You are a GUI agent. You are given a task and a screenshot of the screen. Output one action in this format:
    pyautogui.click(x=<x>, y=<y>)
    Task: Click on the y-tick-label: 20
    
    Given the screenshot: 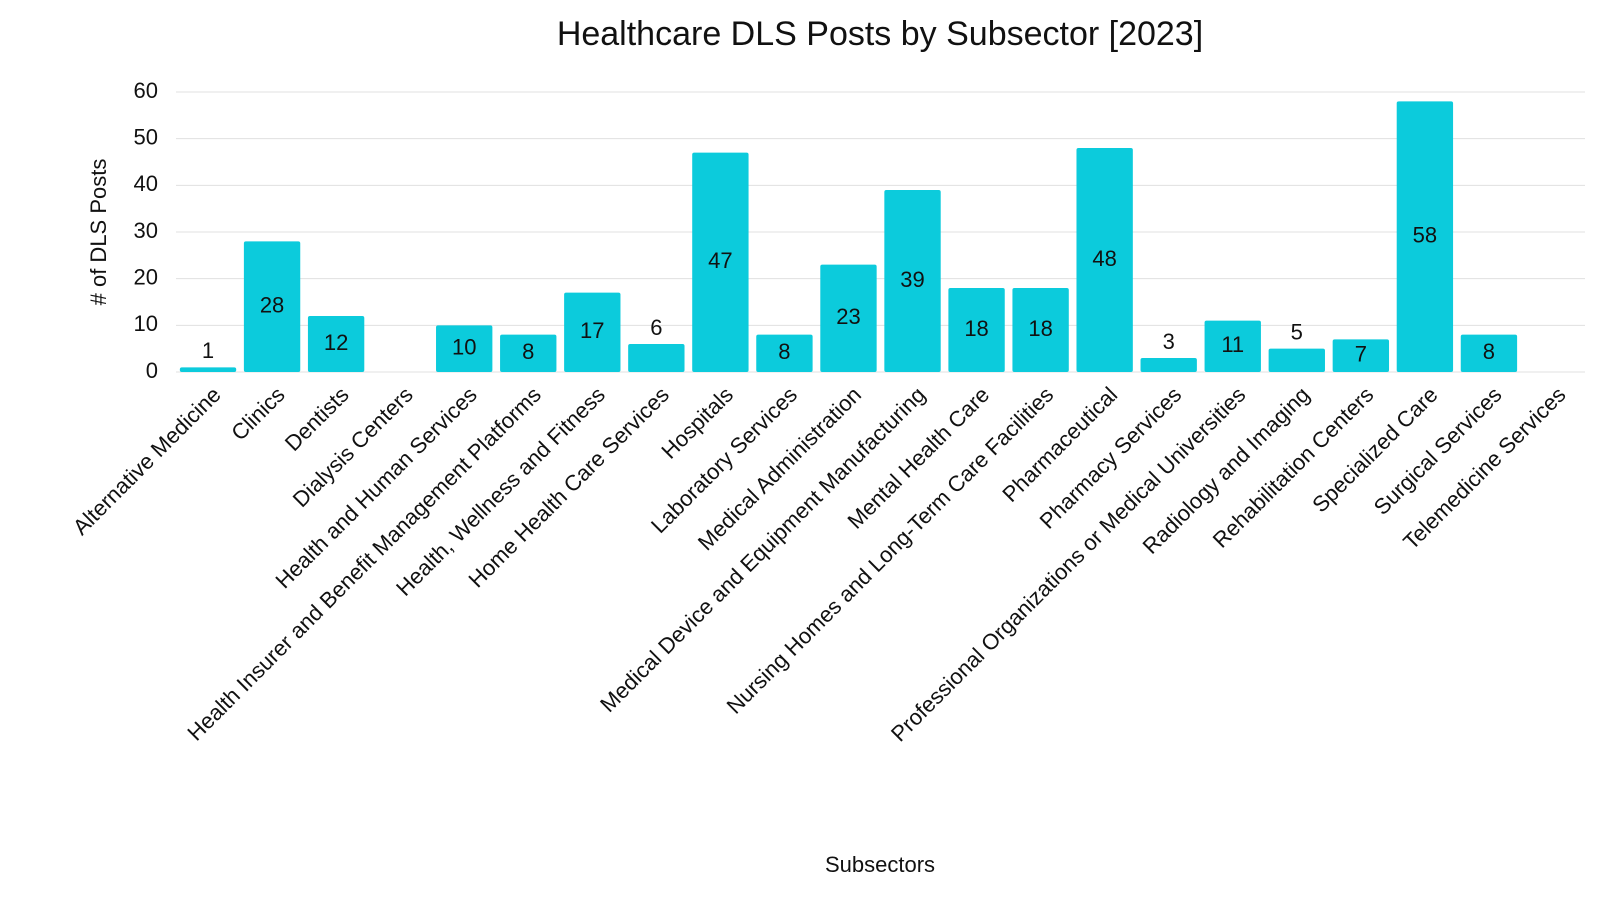 What is the action you would take?
    pyautogui.click(x=146, y=276)
    